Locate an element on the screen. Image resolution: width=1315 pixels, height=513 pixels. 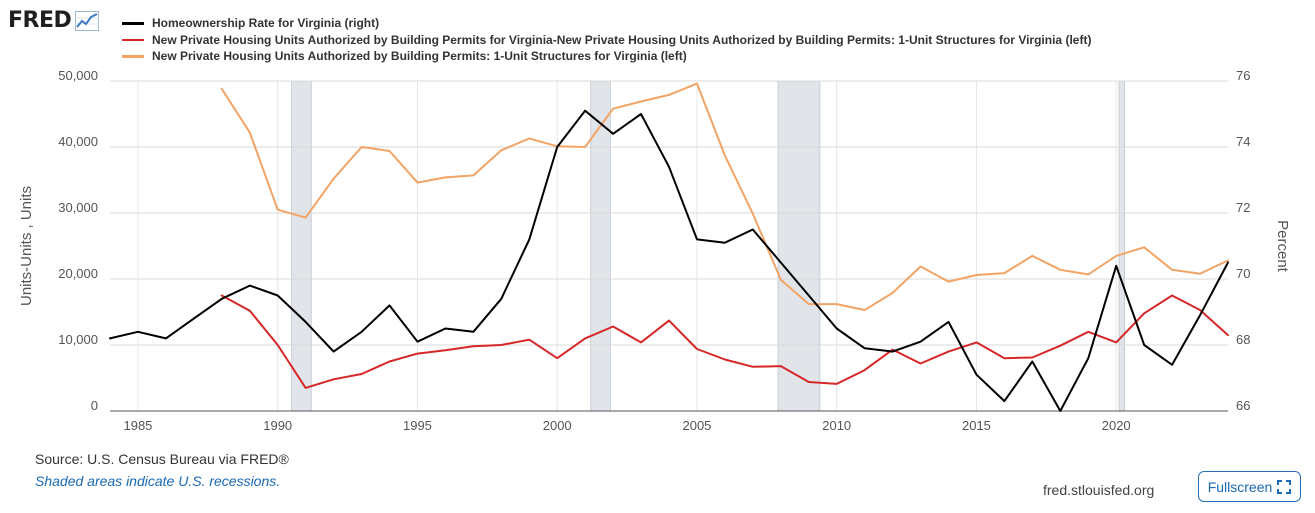
fullscreen-button: Fullscreen is located at coordinates (1249, 486).